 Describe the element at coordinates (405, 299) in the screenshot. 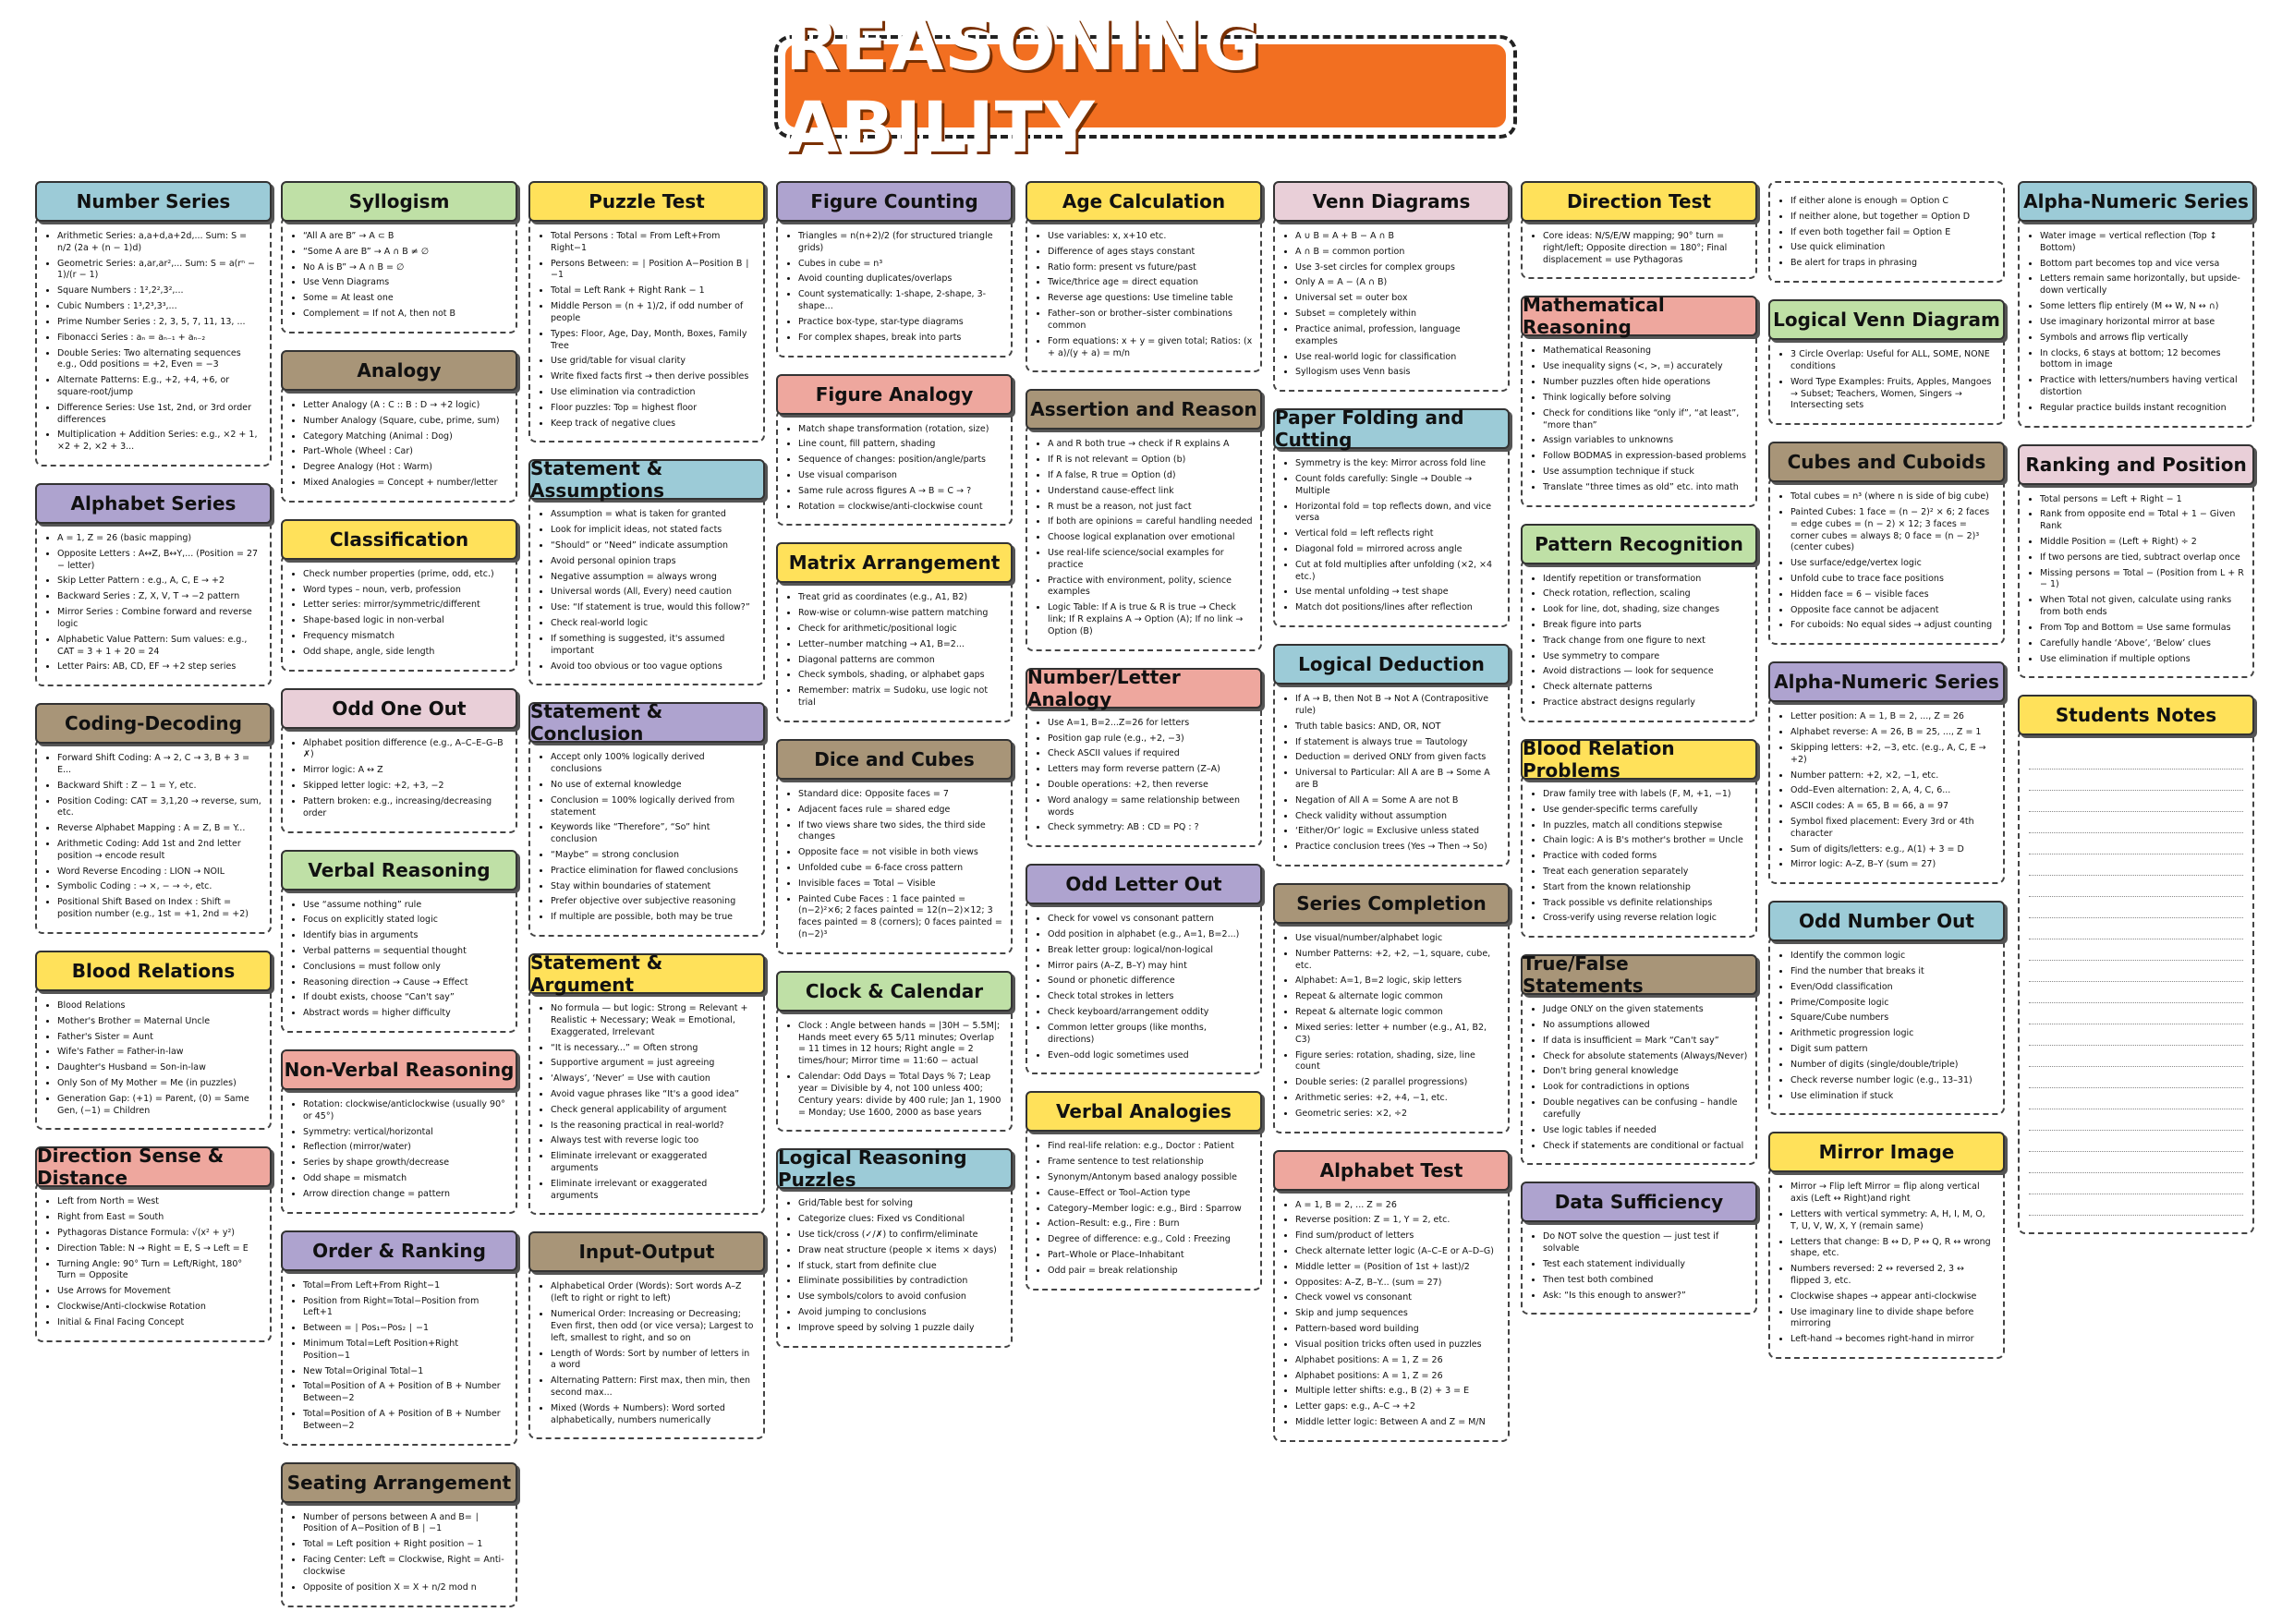

I see `bullet-item: Some = At least one` at that location.